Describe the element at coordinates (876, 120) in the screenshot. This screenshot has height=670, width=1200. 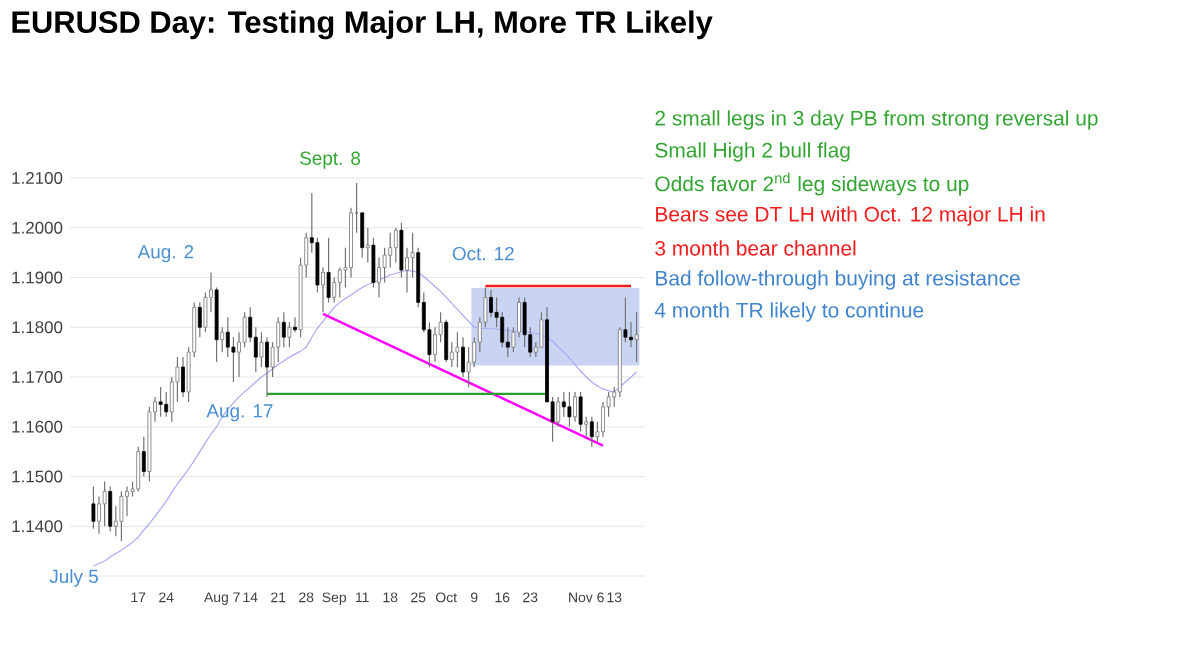
I see `text: 2 small legs in 3 day PB from strong reversal up` at that location.